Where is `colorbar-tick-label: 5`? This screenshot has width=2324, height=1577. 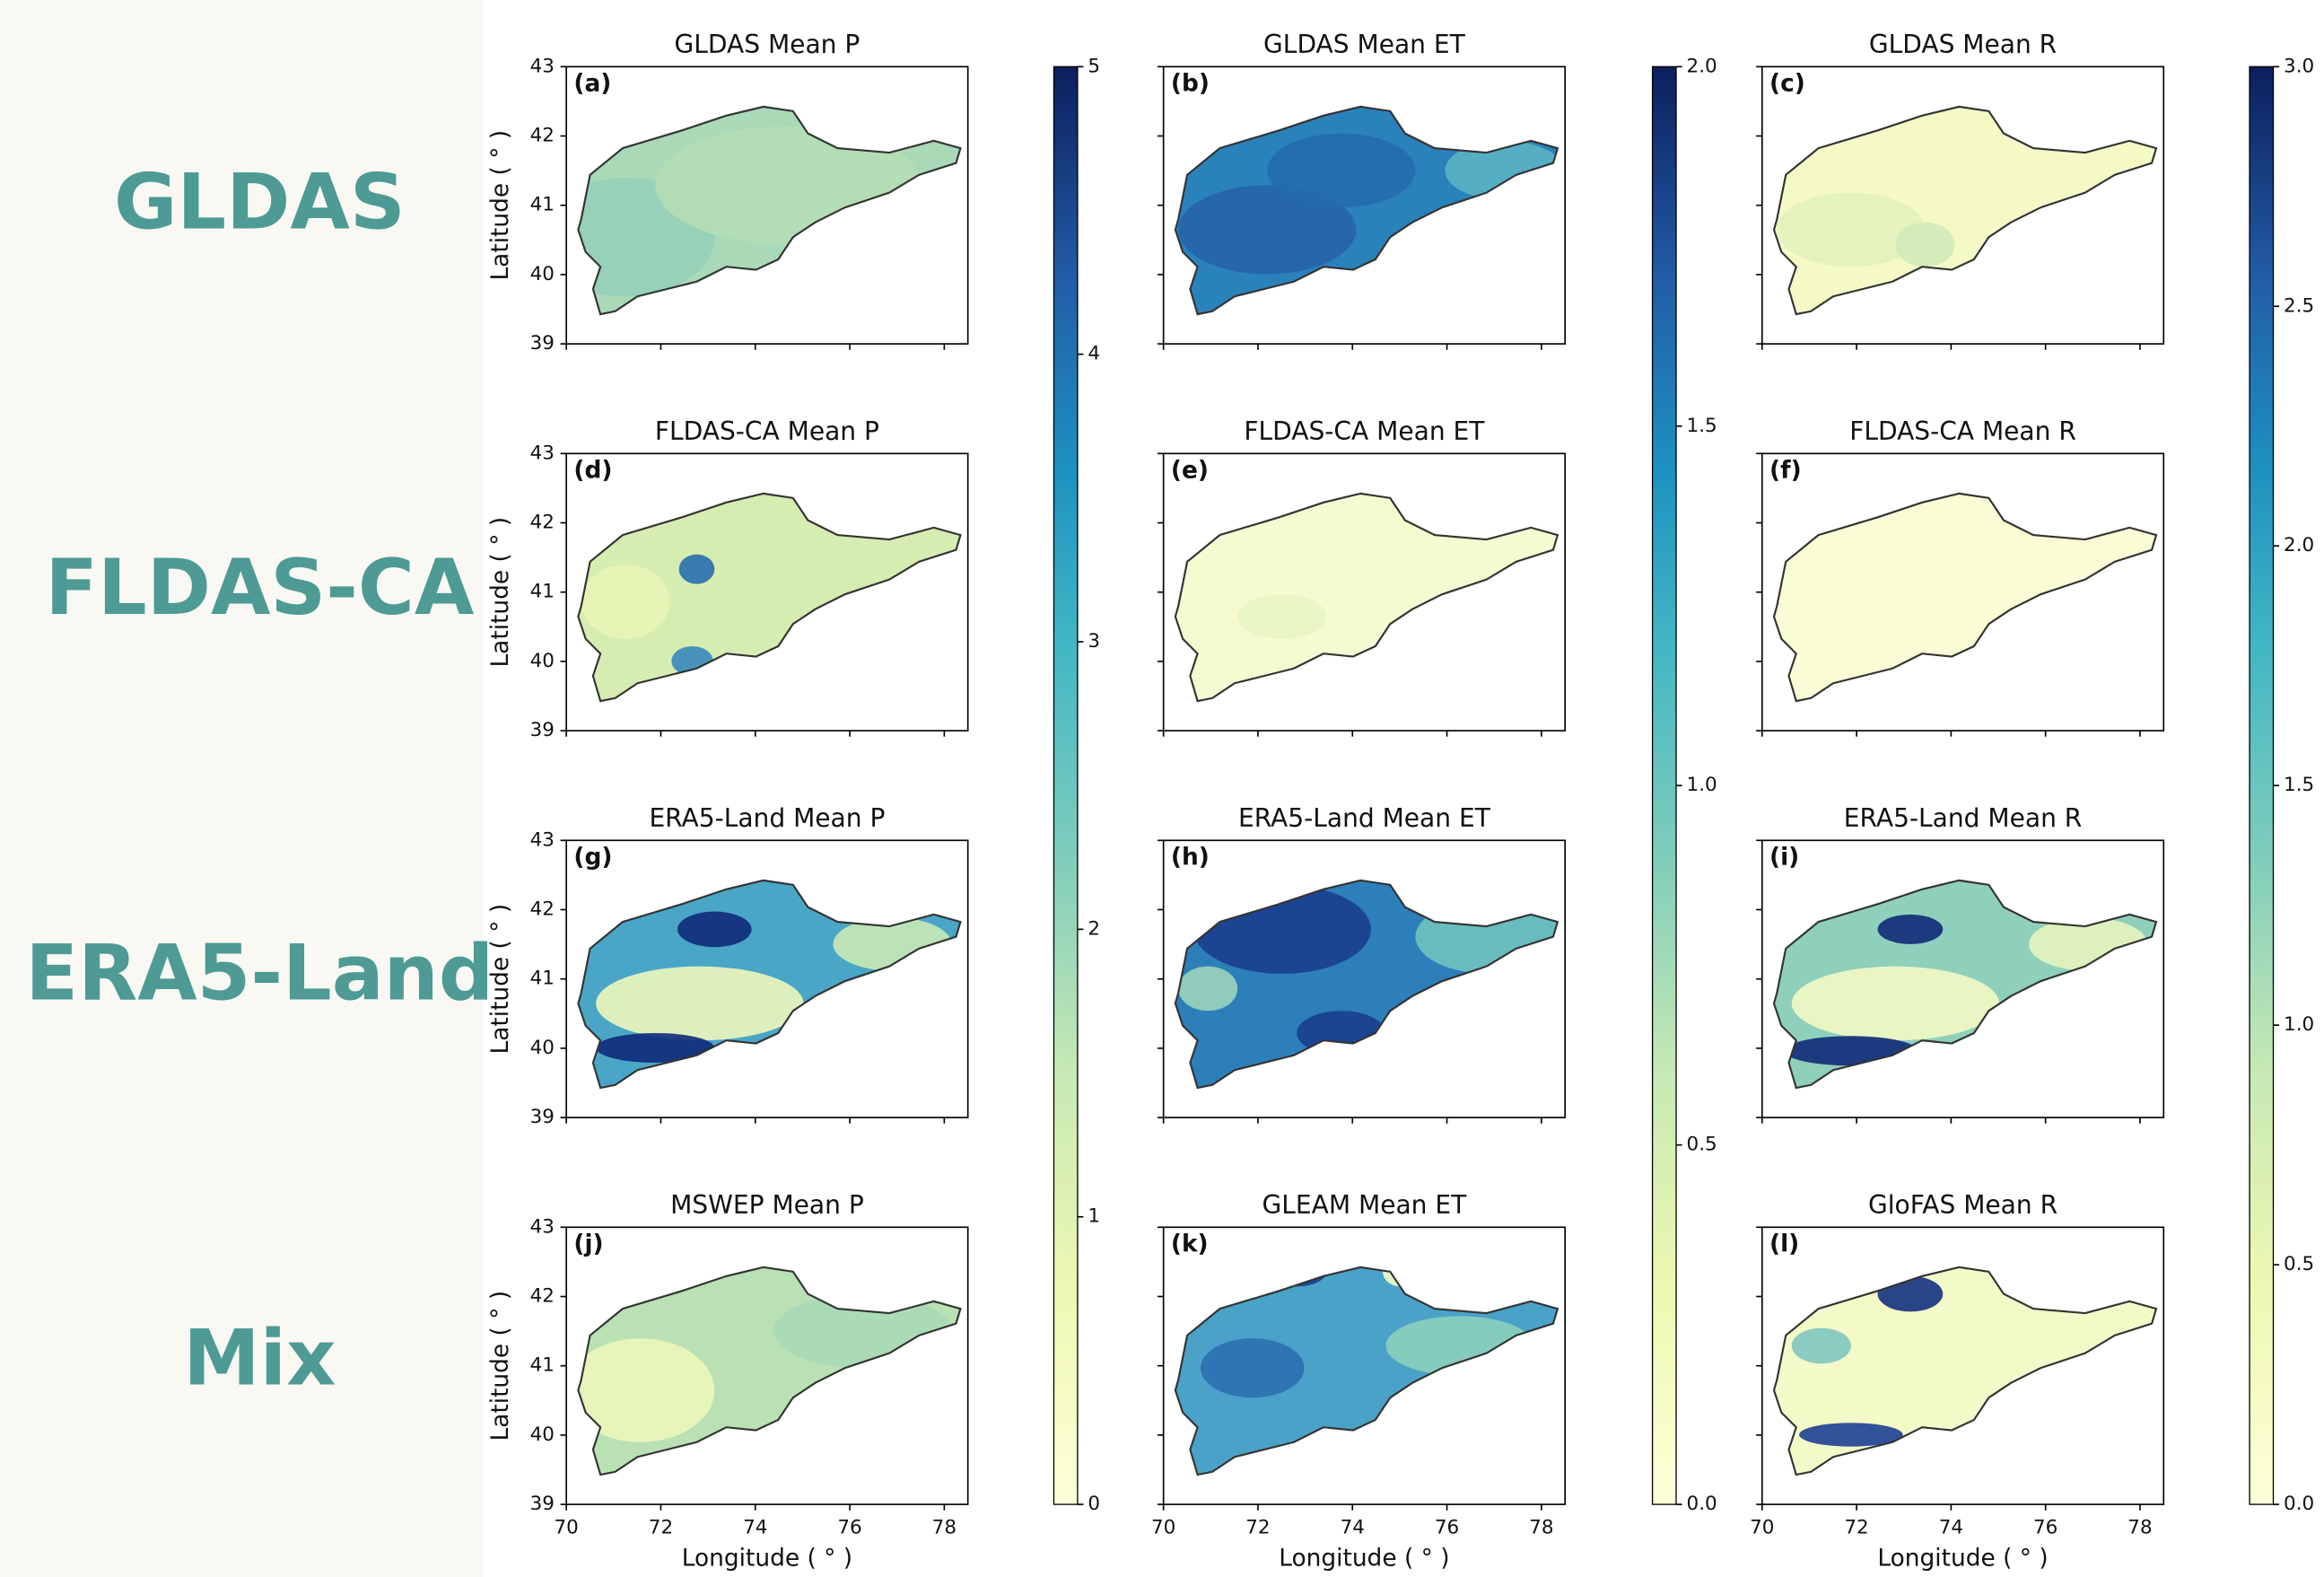 colorbar-tick-label: 5 is located at coordinates (1094, 66).